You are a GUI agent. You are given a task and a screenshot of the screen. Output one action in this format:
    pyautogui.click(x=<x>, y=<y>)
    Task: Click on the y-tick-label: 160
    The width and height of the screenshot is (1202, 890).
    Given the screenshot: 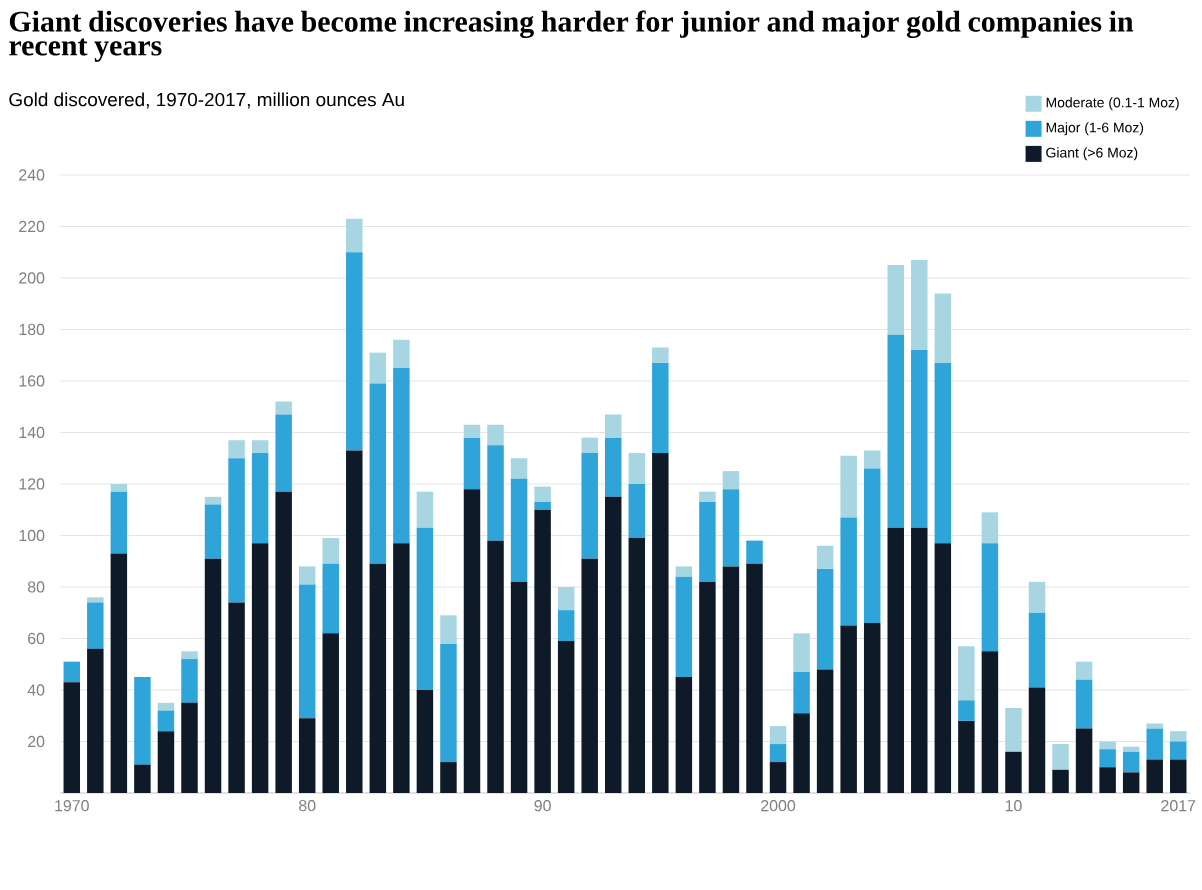 What is the action you would take?
    pyautogui.click(x=32, y=381)
    